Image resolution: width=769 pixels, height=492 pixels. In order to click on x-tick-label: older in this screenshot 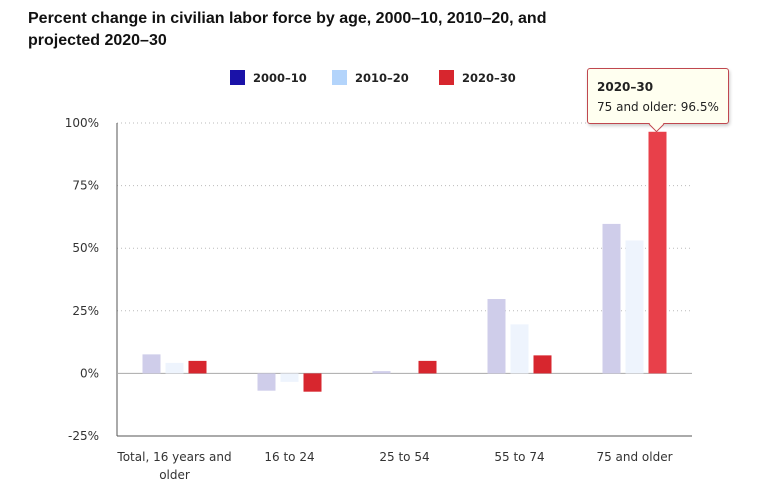, I will do `click(174, 475)`.